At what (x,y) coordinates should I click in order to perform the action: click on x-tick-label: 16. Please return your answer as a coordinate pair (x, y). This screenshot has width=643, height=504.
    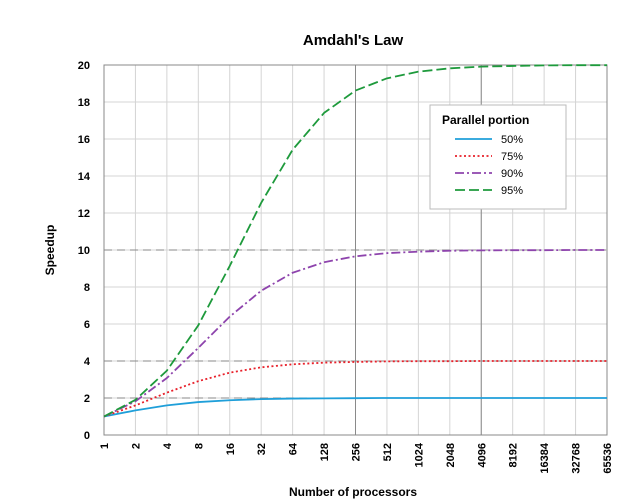
    Looking at the image, I should click on (231, 449).